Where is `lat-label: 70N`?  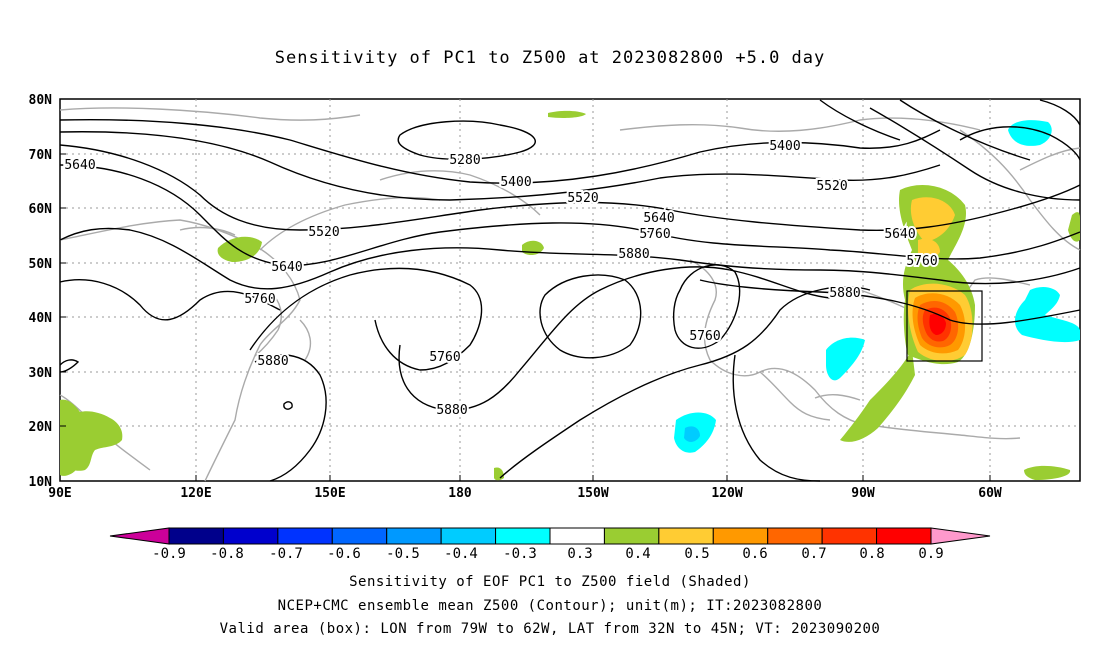
lat-label: 70N is located at coordinates (41, 155).